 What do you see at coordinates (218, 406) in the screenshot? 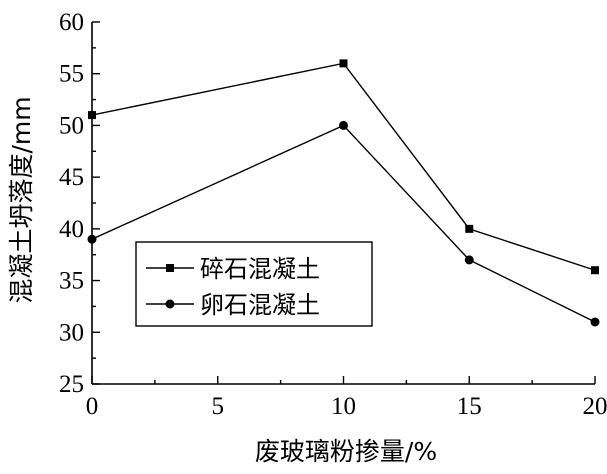
I see `x-tick-label: 5` at bounding box center [218, 406].